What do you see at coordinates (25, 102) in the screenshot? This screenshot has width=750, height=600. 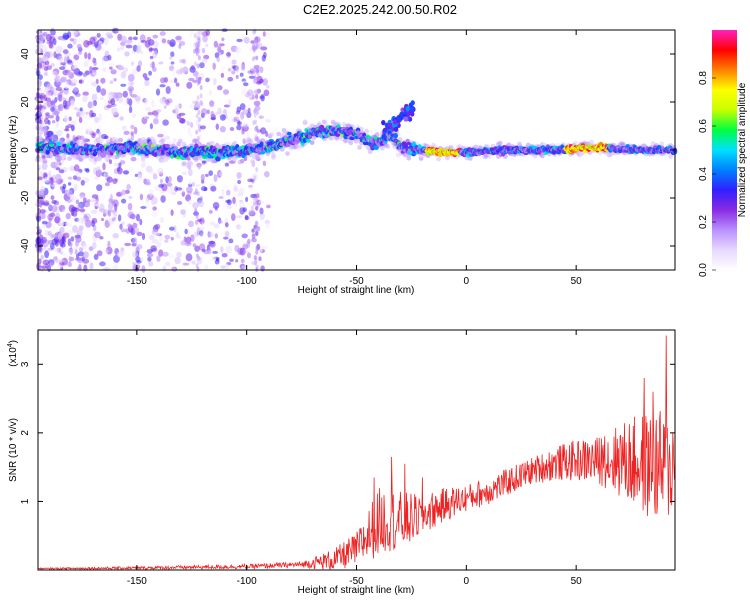 I see `y-tick-label: 20` at bounding box center [25, 102].